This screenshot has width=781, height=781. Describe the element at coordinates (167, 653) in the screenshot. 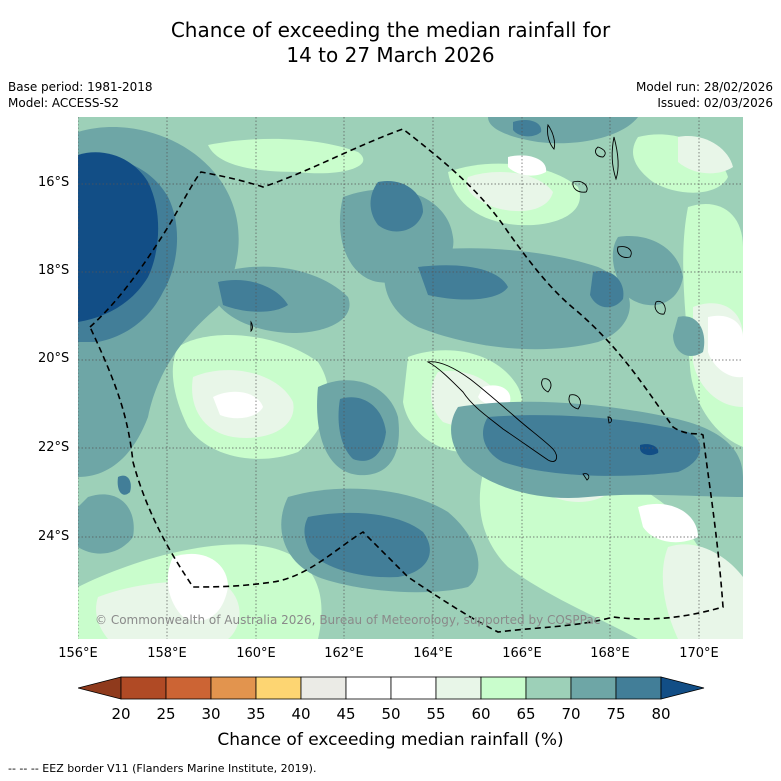

I see `lon-label-158e: 158°E` at that location.